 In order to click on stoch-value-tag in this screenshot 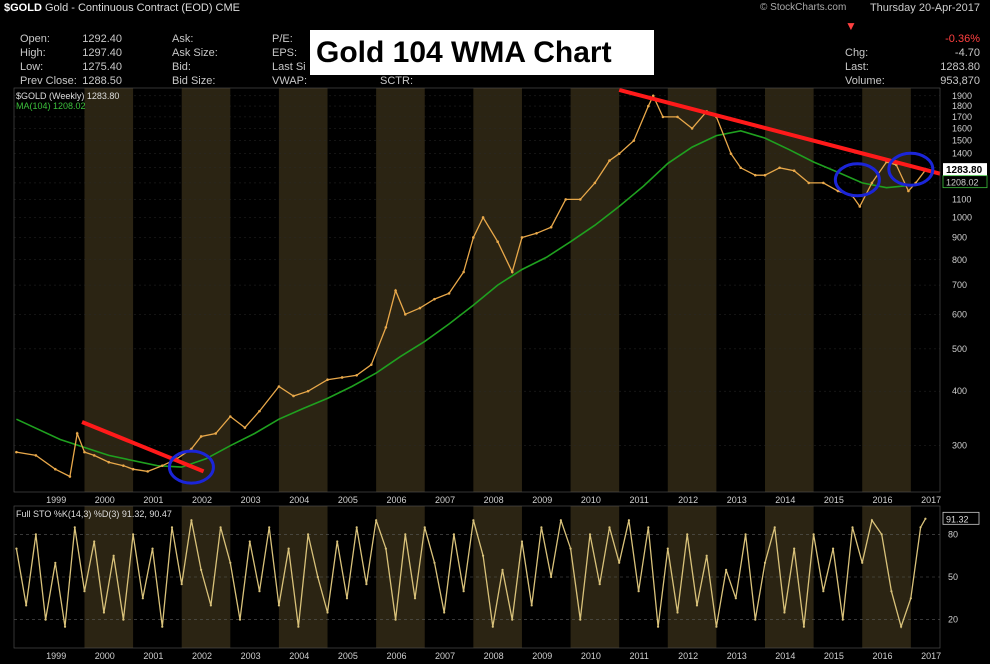, I will do `click(961, 518)`.